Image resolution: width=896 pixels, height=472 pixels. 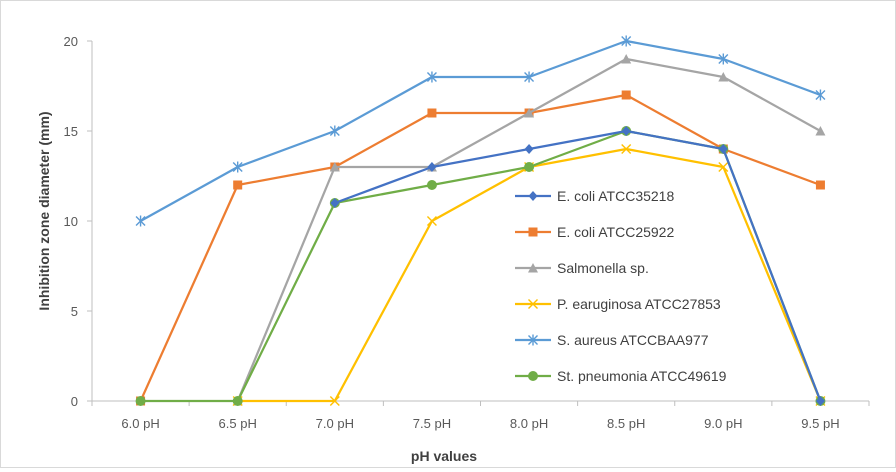 What do you see at coordinates (529, 423) in the screenshot?
I see `x-tick-label: 8.0 pH` at bounding box center [529, 423].